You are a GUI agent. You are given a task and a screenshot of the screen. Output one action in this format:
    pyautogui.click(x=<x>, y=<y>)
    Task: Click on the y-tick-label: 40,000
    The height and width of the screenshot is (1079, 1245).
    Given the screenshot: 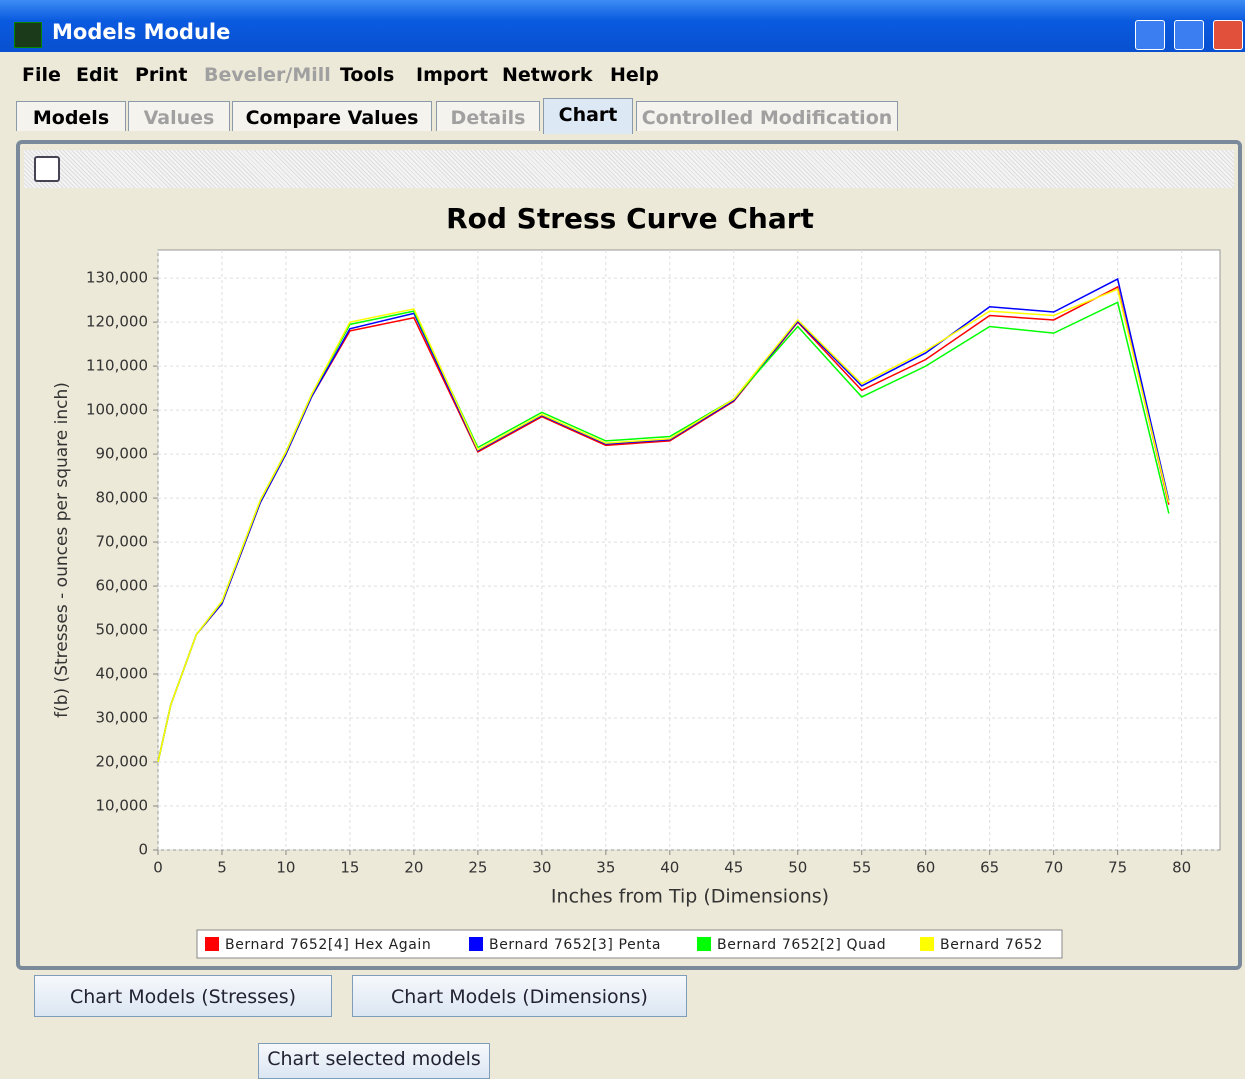 What is the action you would take?
    pyautogui.click(x=122, y=674)
    